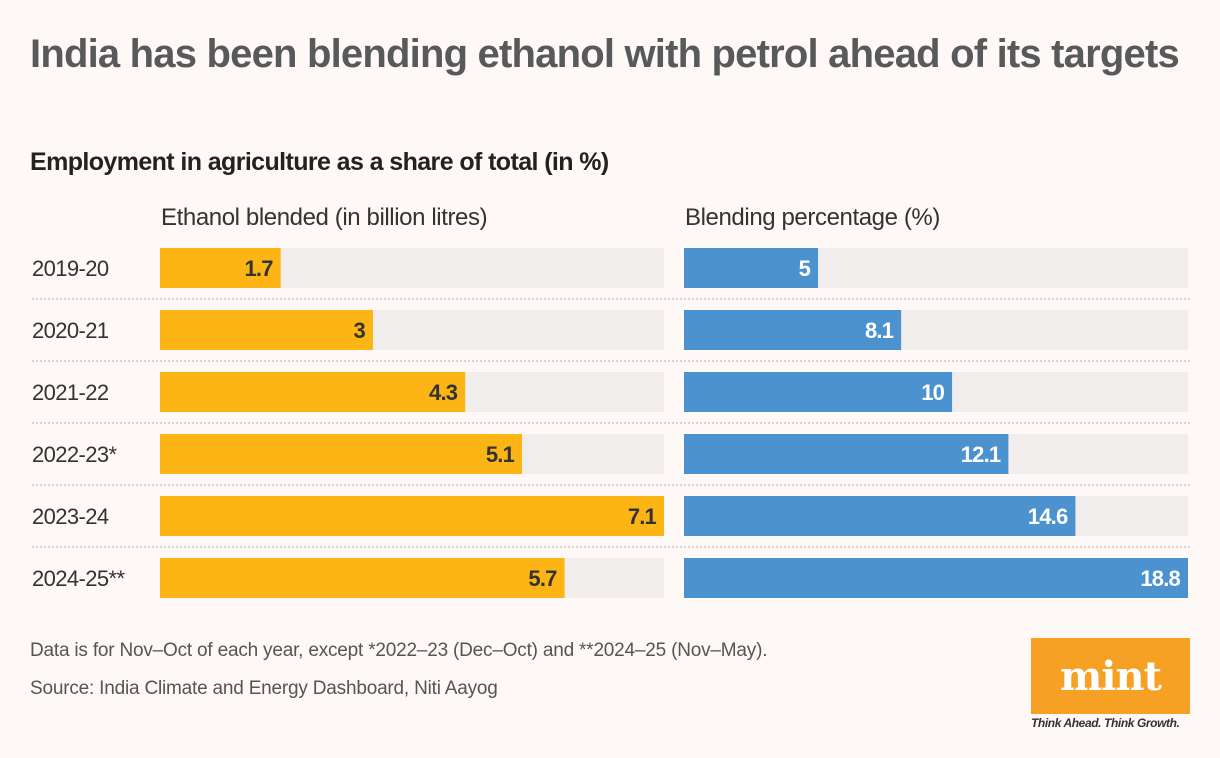 Image resolution: width=1220 pixels, height=758 pixels. I want to click on data-label: 8.1, so click(879, 330).